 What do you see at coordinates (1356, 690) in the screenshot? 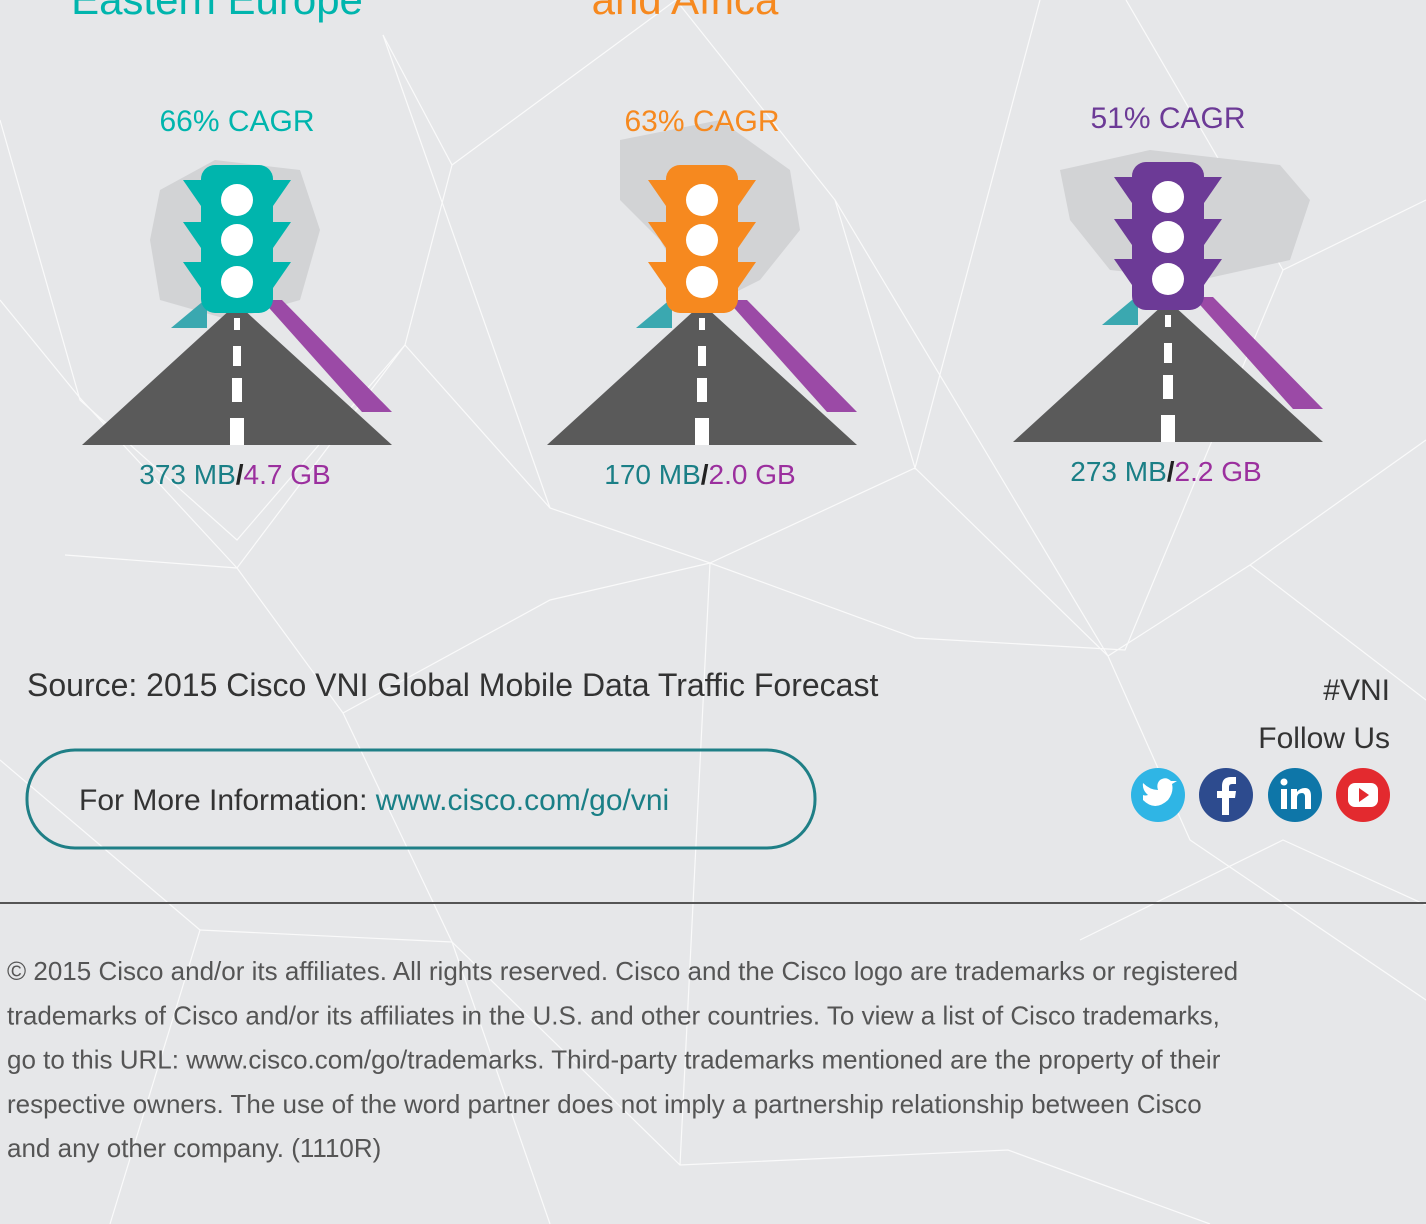
I see `hashtag: #VNI` at bounding box center [1356, 690].